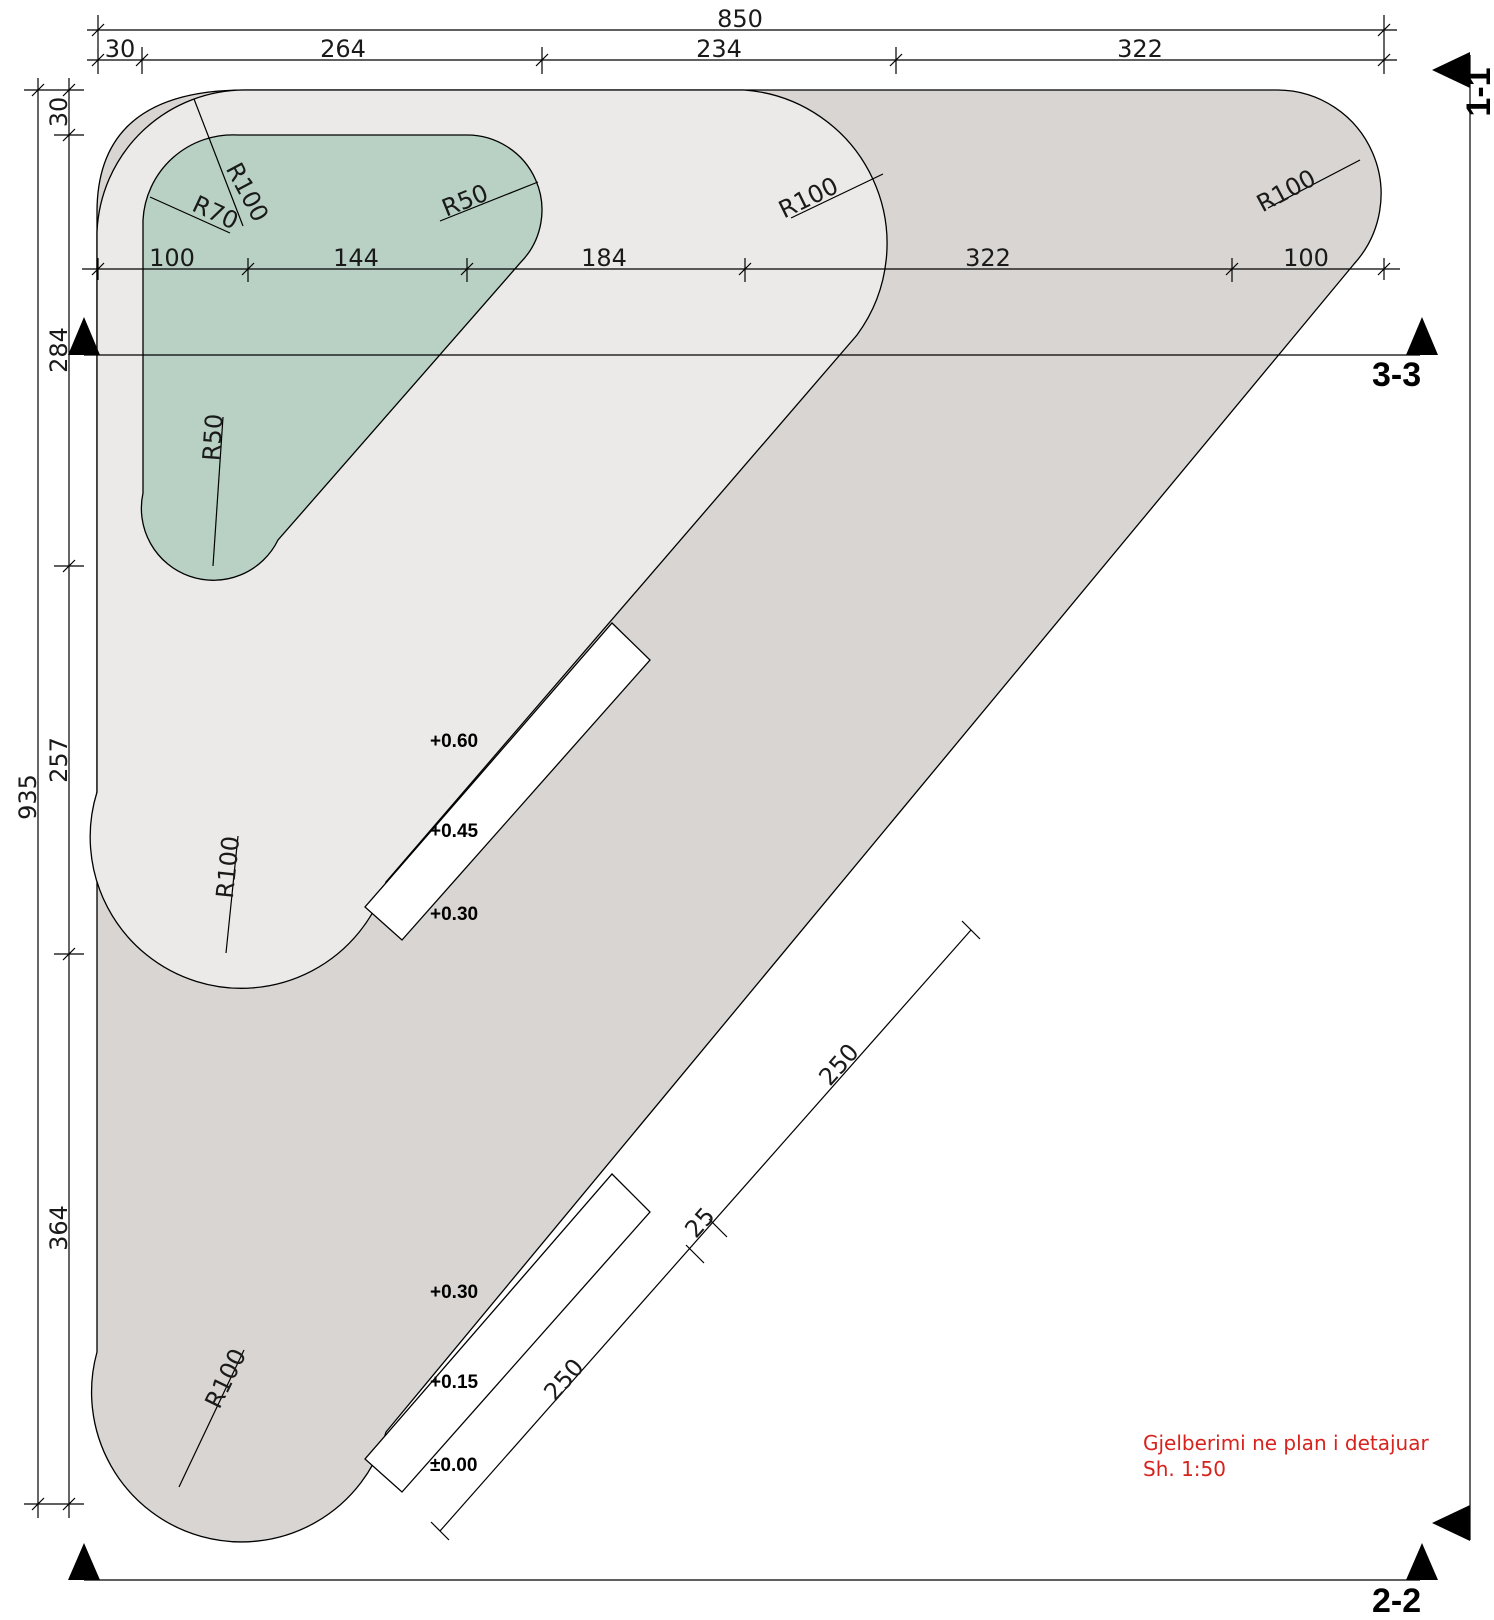 The height and width of the screenshot is (1620, 1494). I want to click on dim-top-segment: 322, so click(1140, 49).